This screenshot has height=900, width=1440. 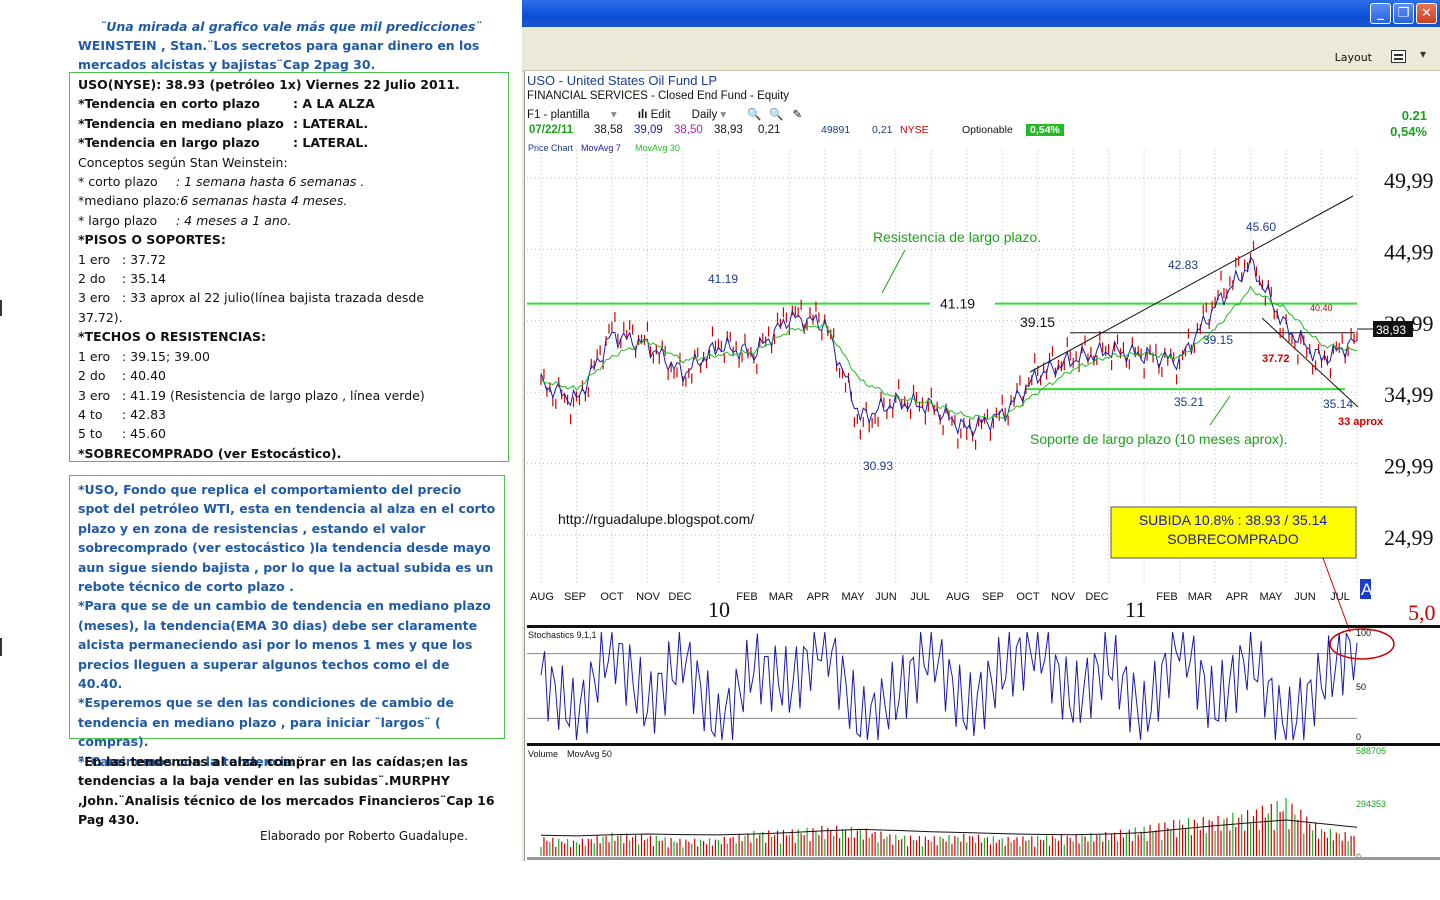 I want to click on change-value: 0.21, so click(x=1414, y=115).